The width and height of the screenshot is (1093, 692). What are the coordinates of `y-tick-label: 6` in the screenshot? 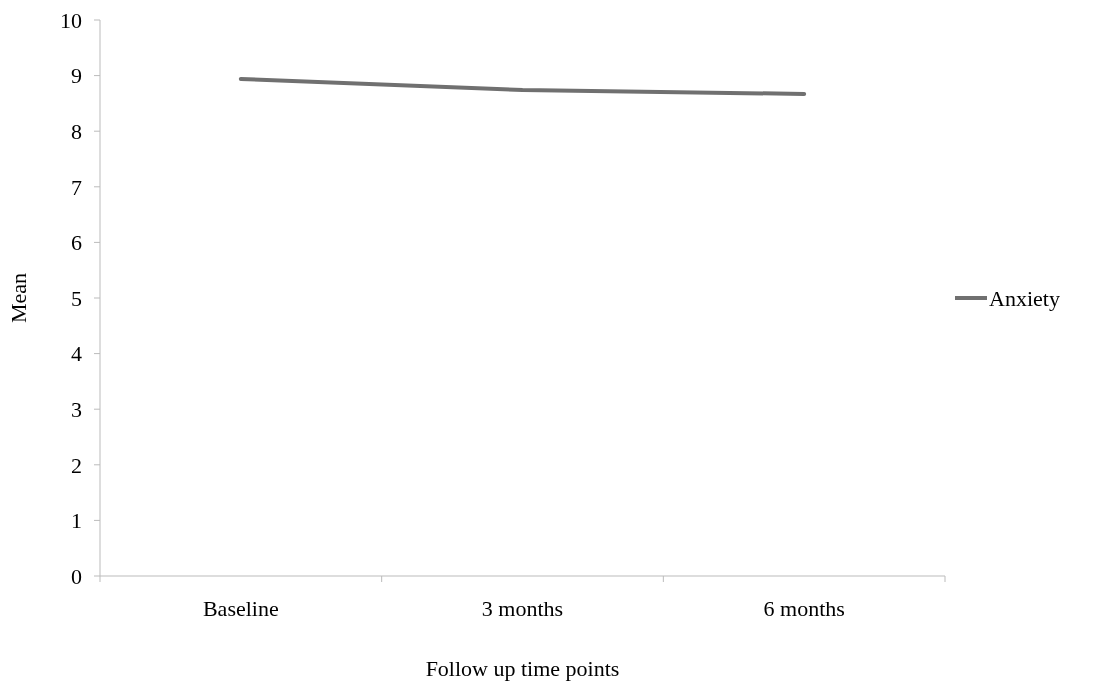 It's located at (76, 243).